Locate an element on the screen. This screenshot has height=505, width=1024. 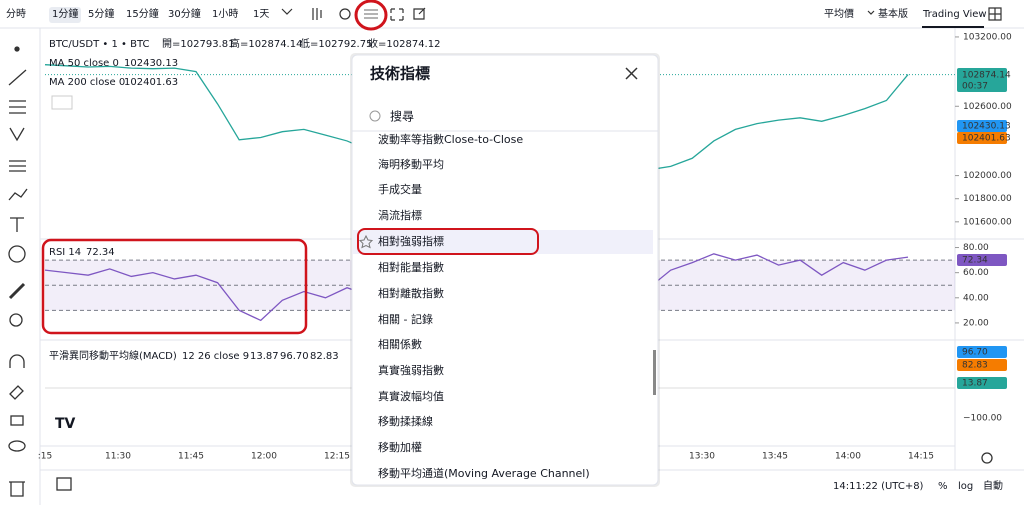
rsi-value: 72.34 is located at coordinates (100, 252).